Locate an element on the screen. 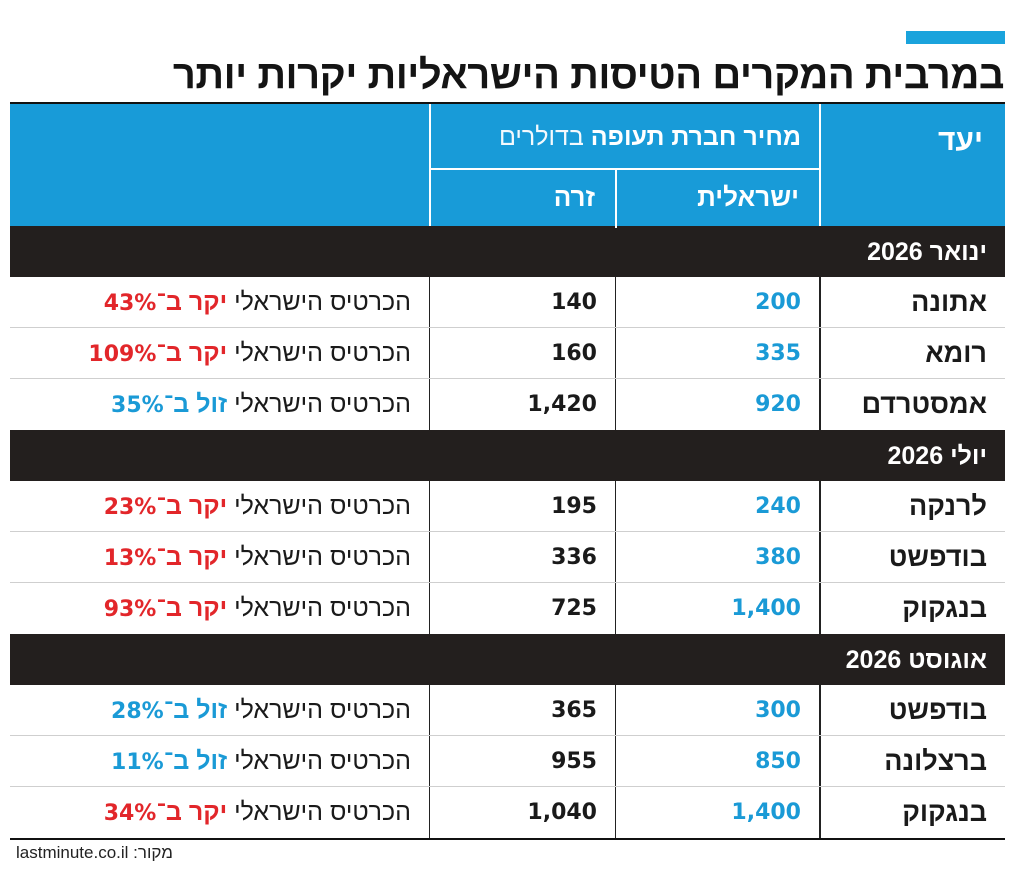 The width and height of the screenshot is (1024, 873). foreign-price-cell: 955 is located at coordinates (522, 761).